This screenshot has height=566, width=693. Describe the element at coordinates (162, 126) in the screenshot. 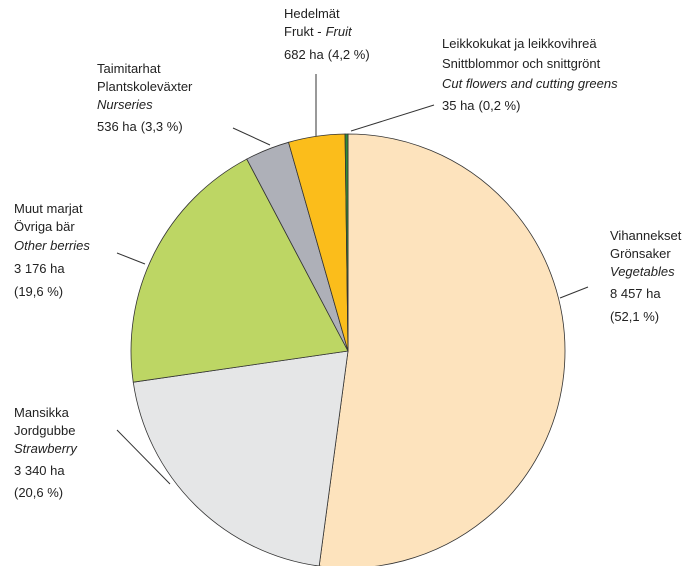

I see `value-pct: (3,3 %)` at that location.